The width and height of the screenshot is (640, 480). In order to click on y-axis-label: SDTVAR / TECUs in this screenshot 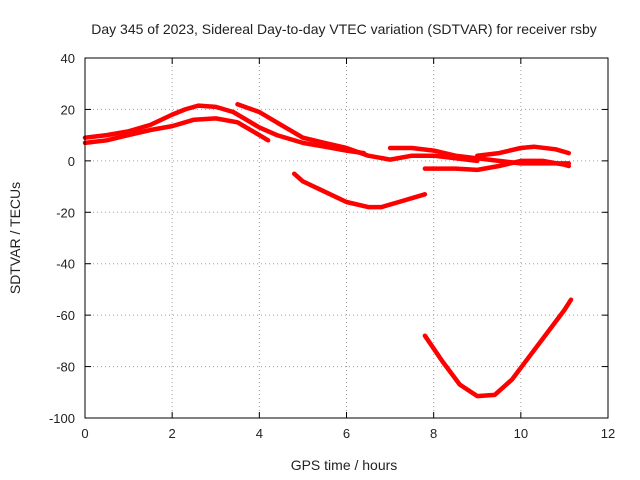, I will do `click(15, 238)`.